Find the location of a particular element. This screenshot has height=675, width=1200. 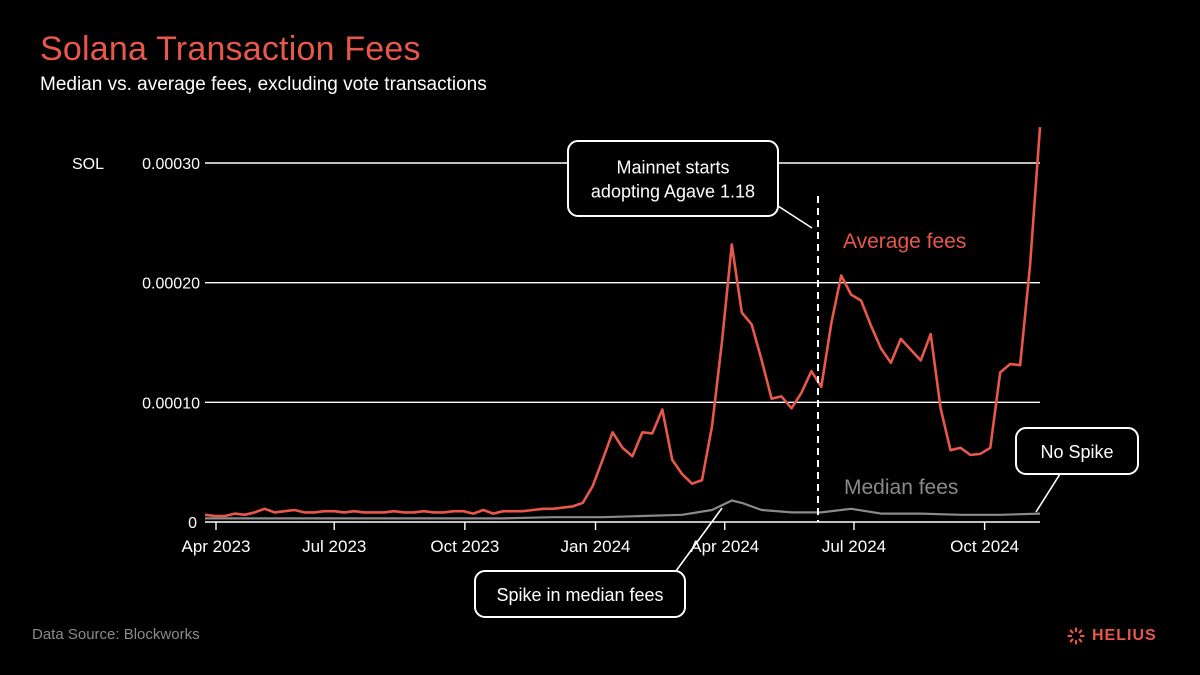

x-tick-label: Apr 2023 is located at coordinates (216, 546).